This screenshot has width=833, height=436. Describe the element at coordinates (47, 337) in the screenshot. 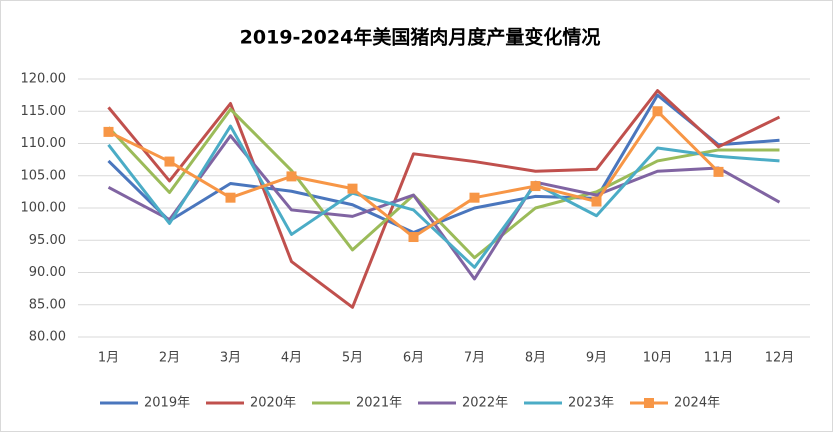

I see `y-tick-label: 80.00` at that location.